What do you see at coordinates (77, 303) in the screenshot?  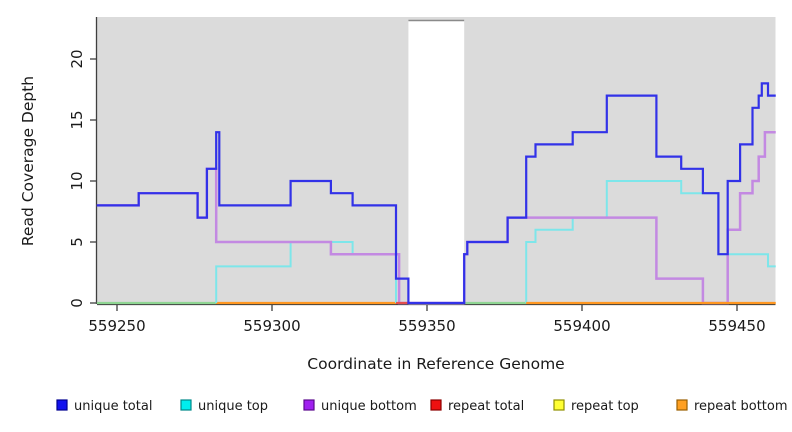 I see `y-tick-label: 0` at bounding box center [77, 303].